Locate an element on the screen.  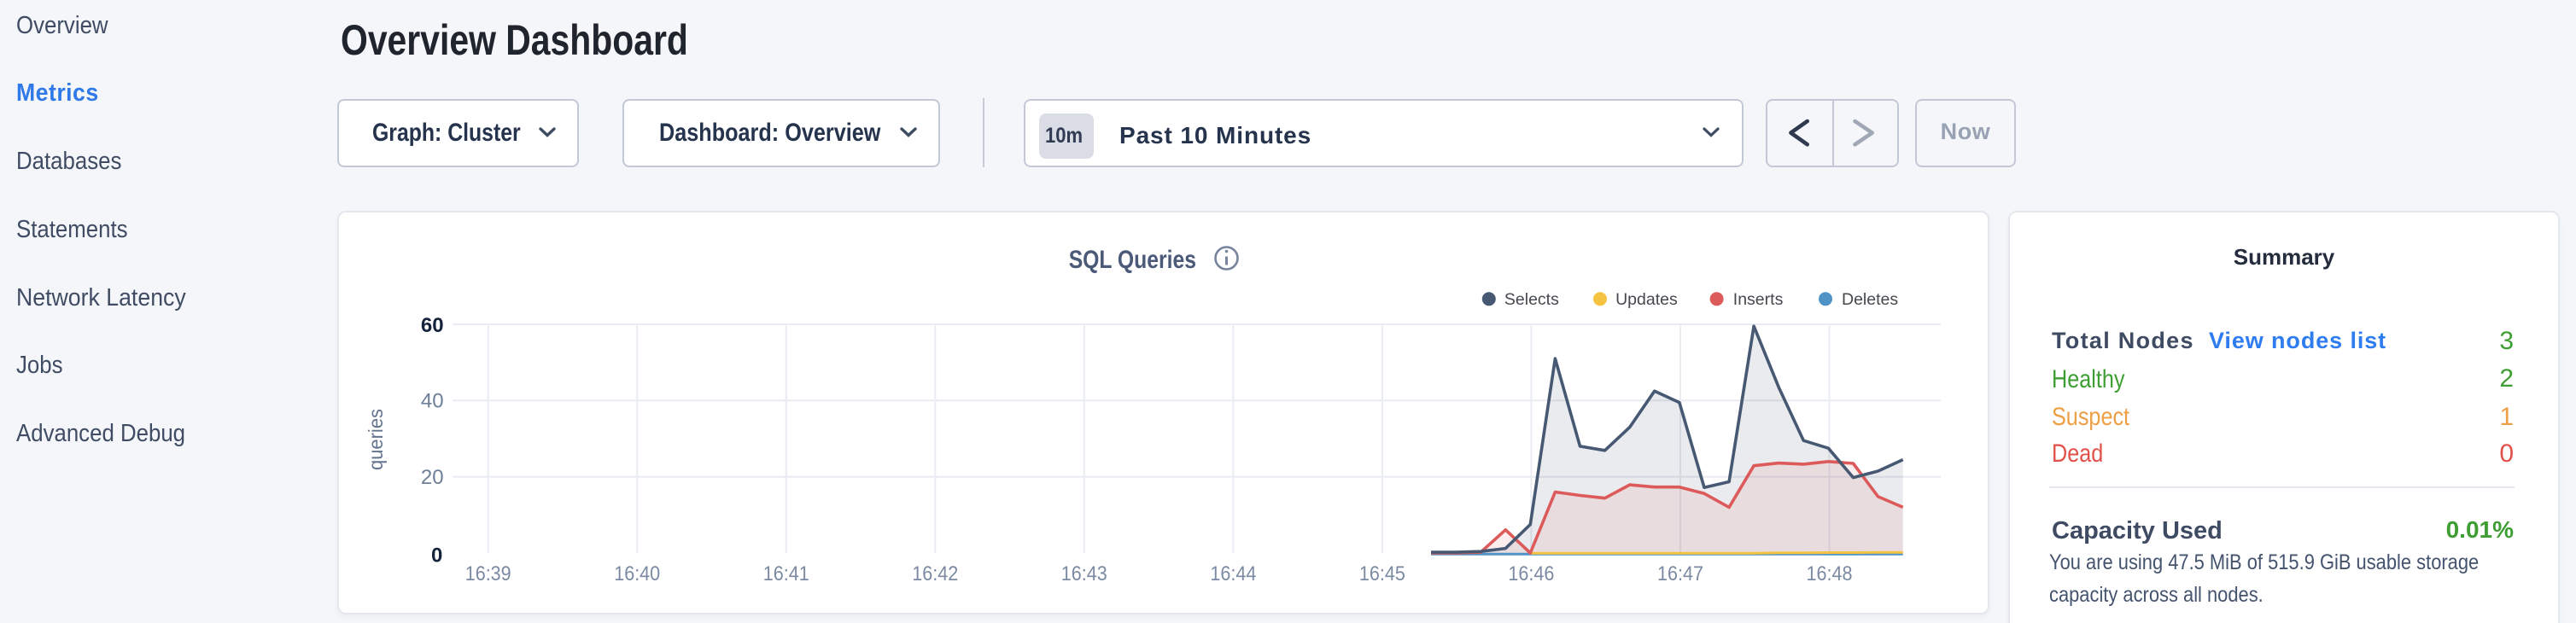
svg-text: 0 is located at coordinates (436, 555).